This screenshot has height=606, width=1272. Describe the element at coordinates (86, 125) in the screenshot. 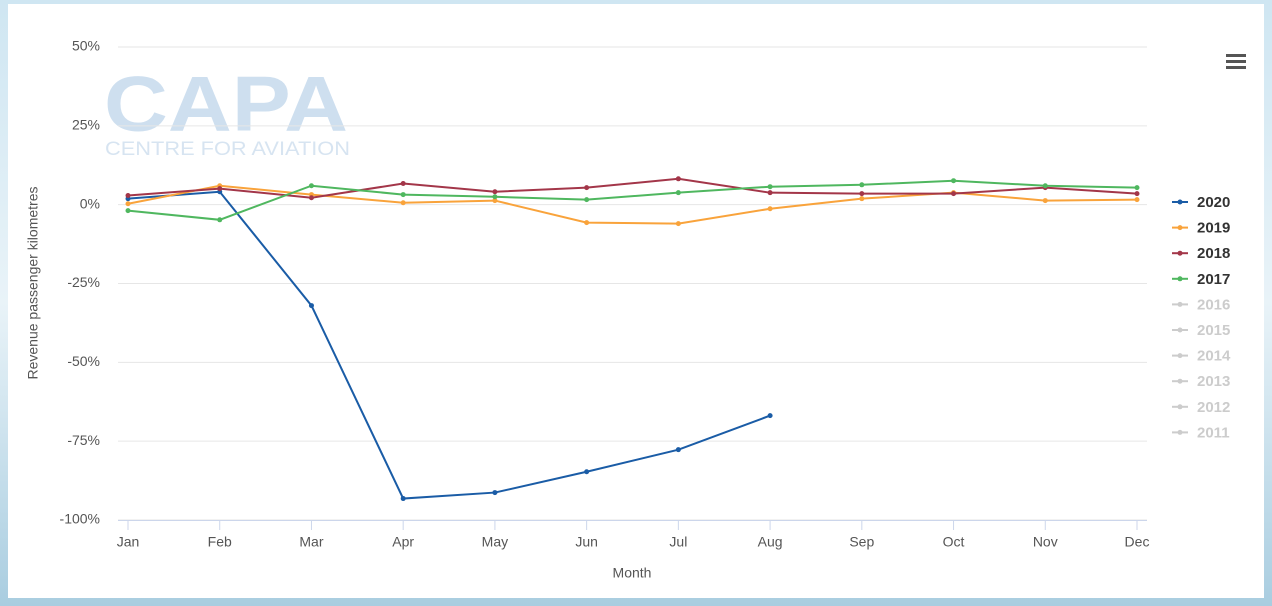

I see `y-tick-label: 25%` at that location.